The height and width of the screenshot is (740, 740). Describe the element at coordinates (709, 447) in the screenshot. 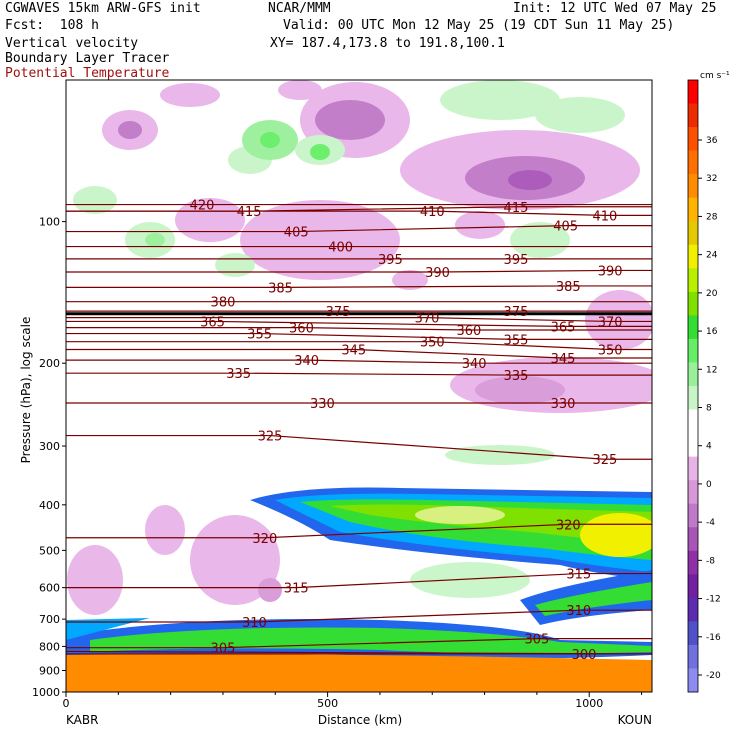

I see `colorbar-tick-label: 4` at that location.